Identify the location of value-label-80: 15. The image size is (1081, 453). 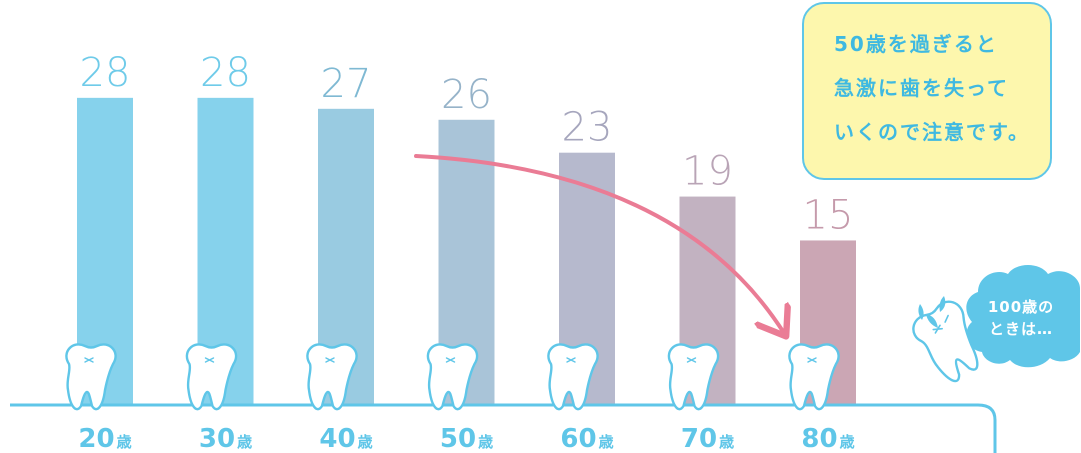
(828, 215).